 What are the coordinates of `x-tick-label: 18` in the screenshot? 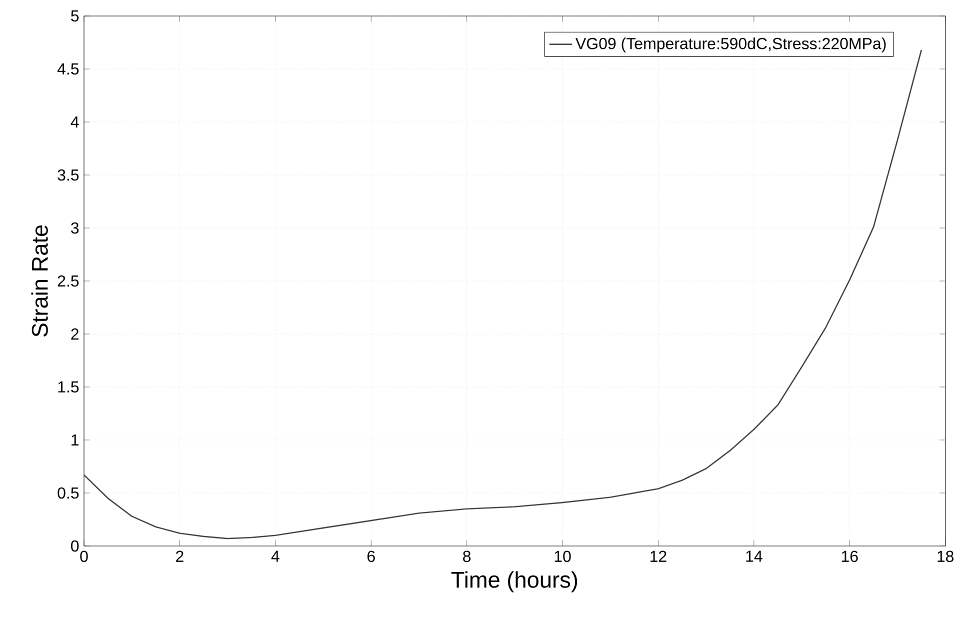 It's located at (946, 556).